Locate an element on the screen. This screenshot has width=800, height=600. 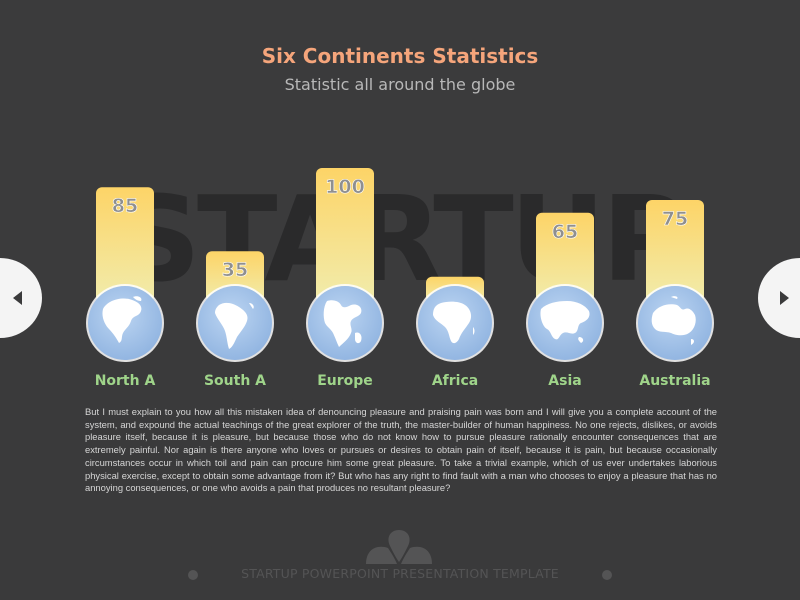
footer-logo-icon is located at coordinates (399, 547).